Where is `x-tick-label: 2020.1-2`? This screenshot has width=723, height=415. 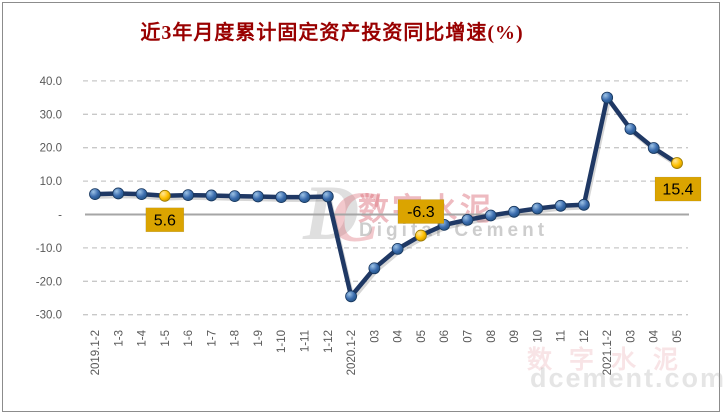
x-tick-label: 2020.1-2 is located at coordinates (352, 352).